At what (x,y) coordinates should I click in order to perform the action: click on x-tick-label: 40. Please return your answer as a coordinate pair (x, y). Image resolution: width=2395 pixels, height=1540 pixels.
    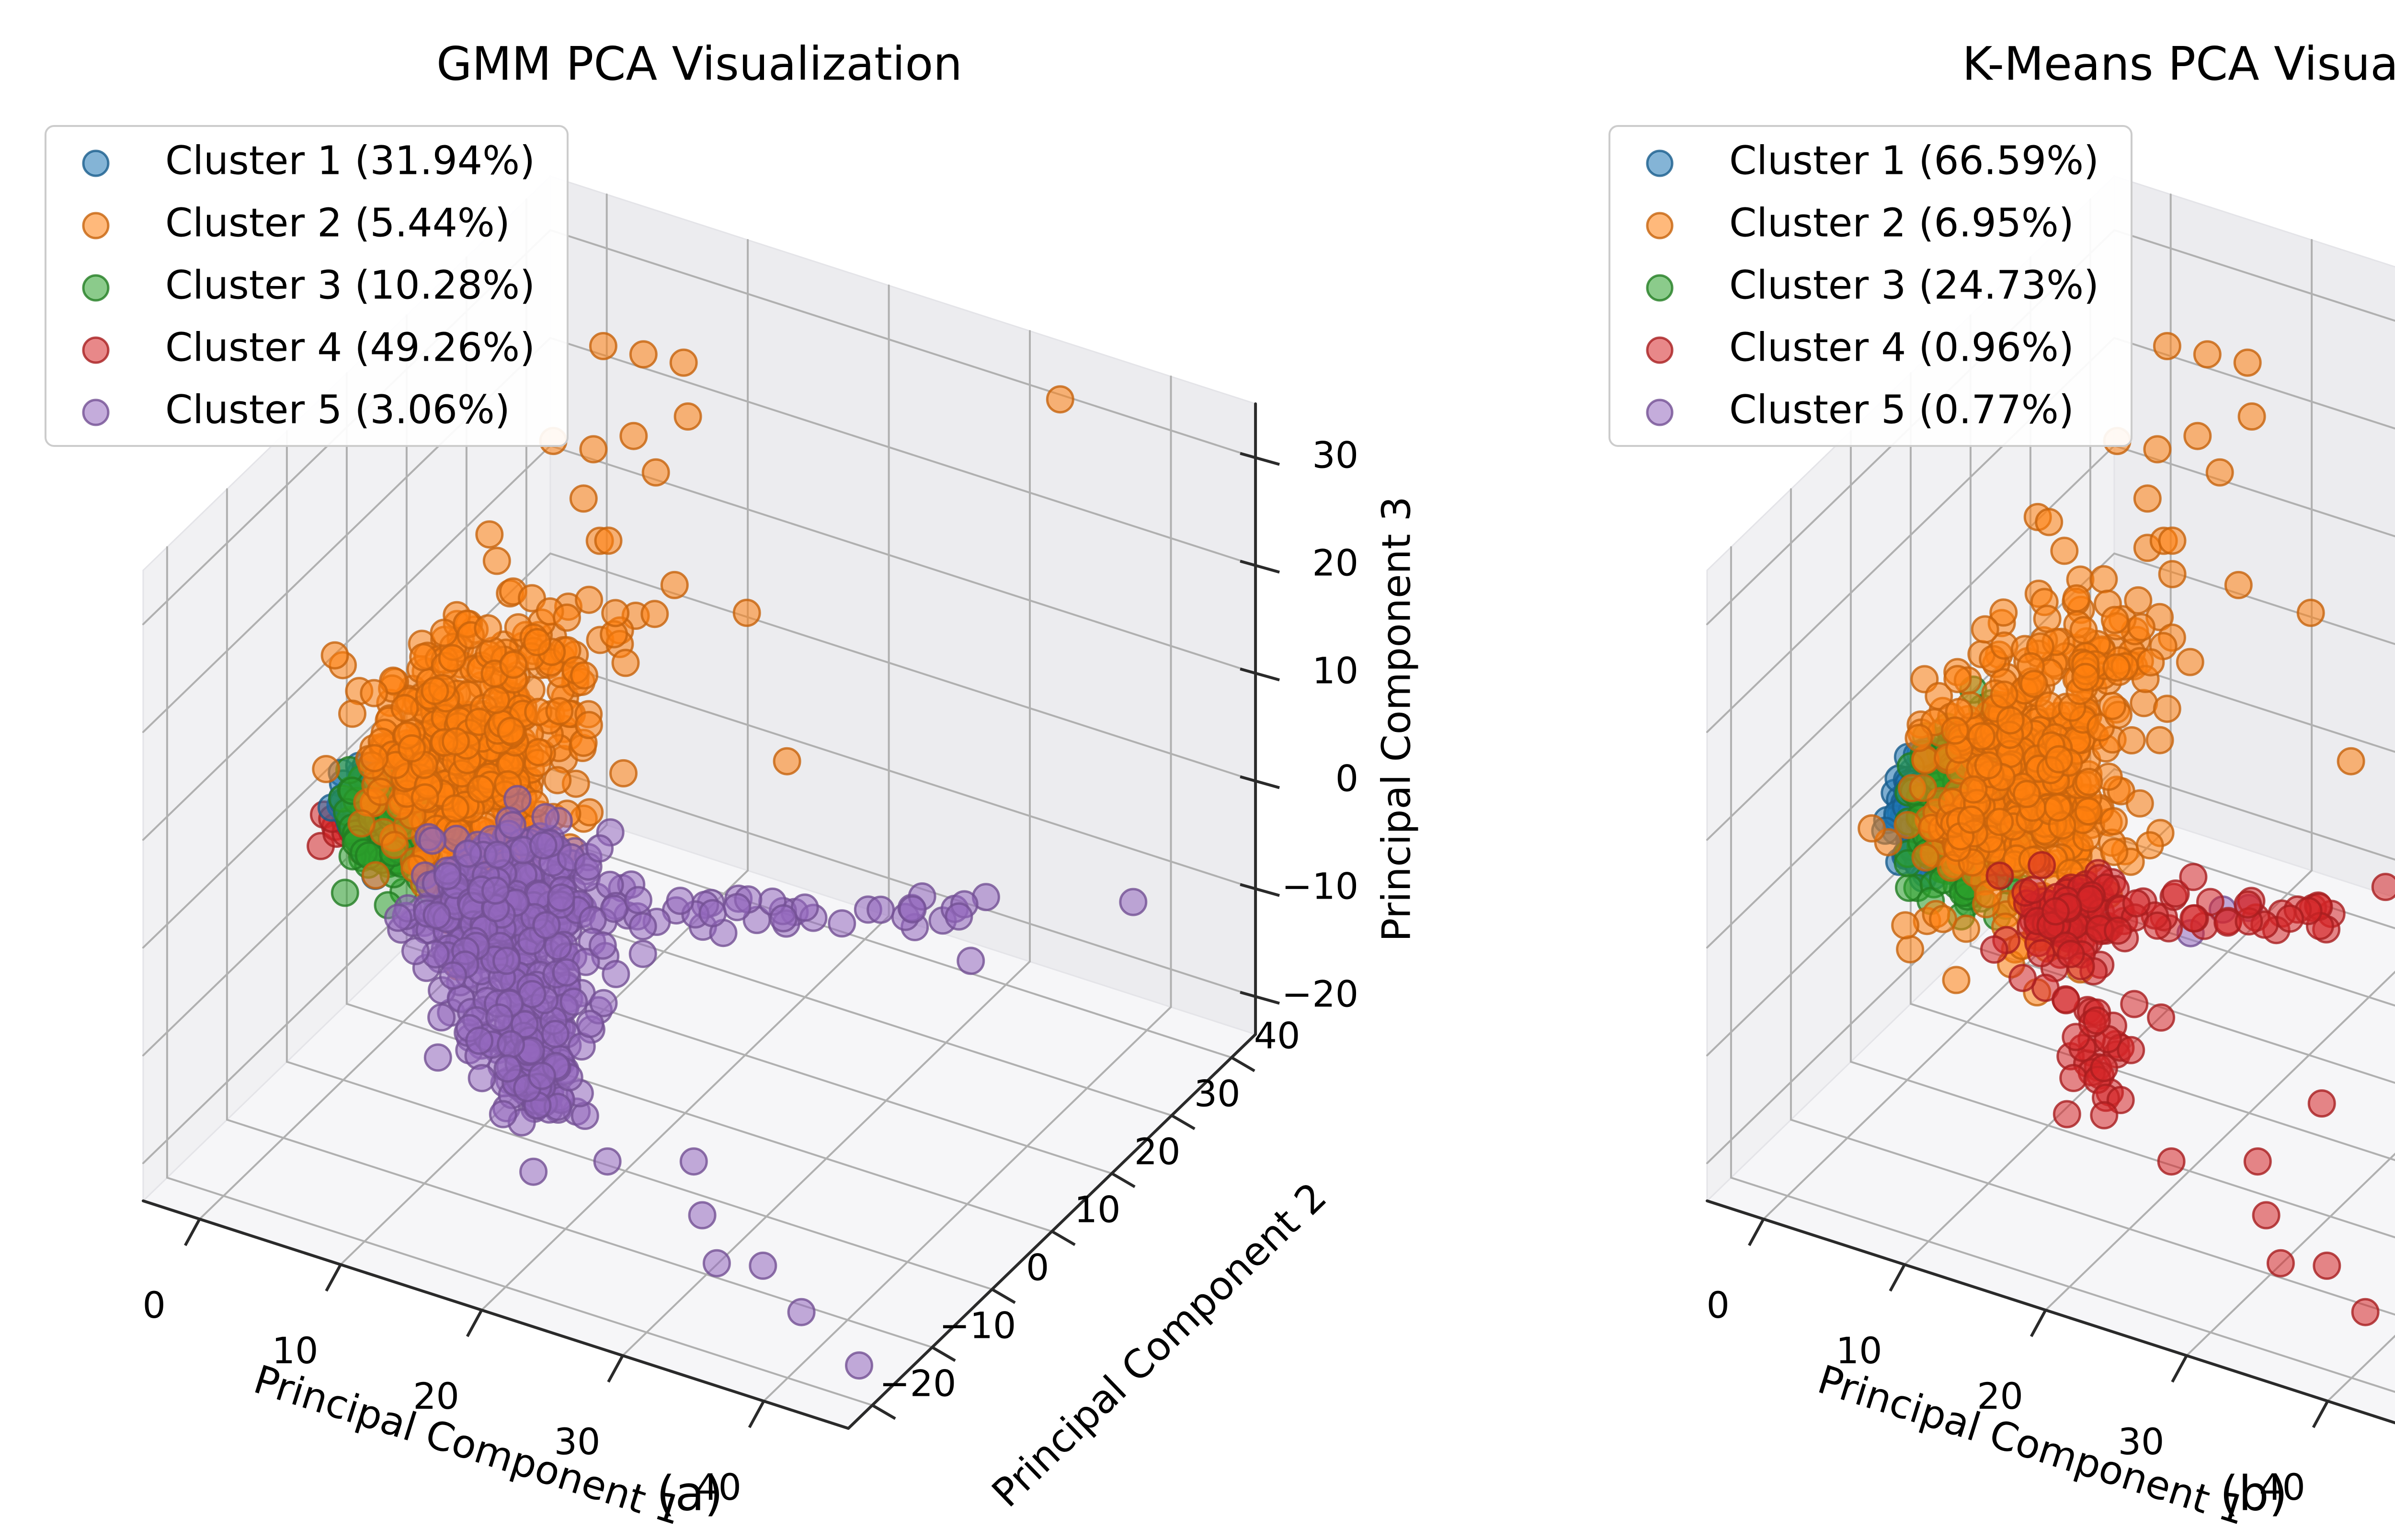
    Looking at the image, I should click on (718, 1487).